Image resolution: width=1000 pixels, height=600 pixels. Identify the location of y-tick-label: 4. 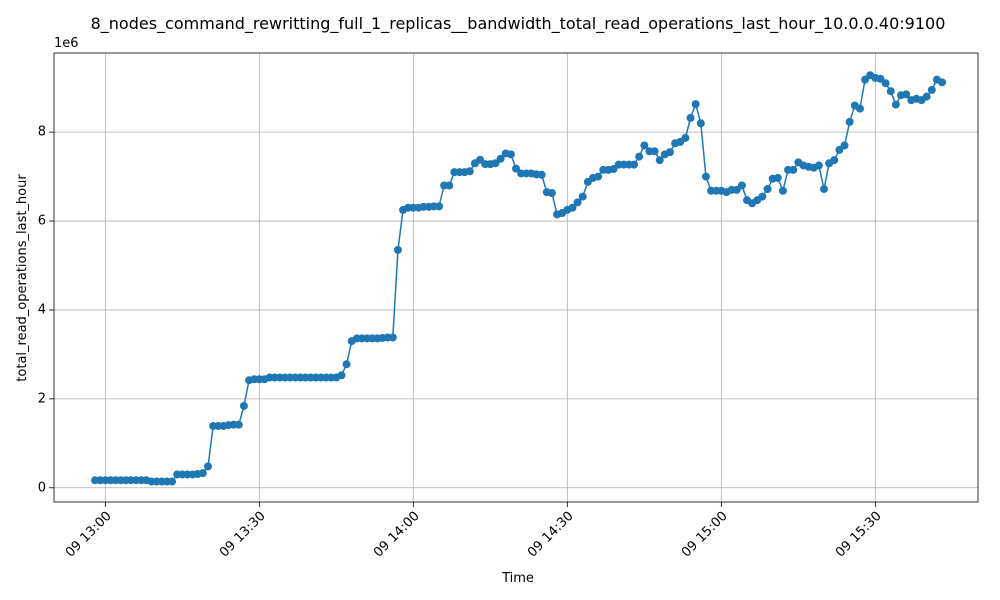
(42, 309).